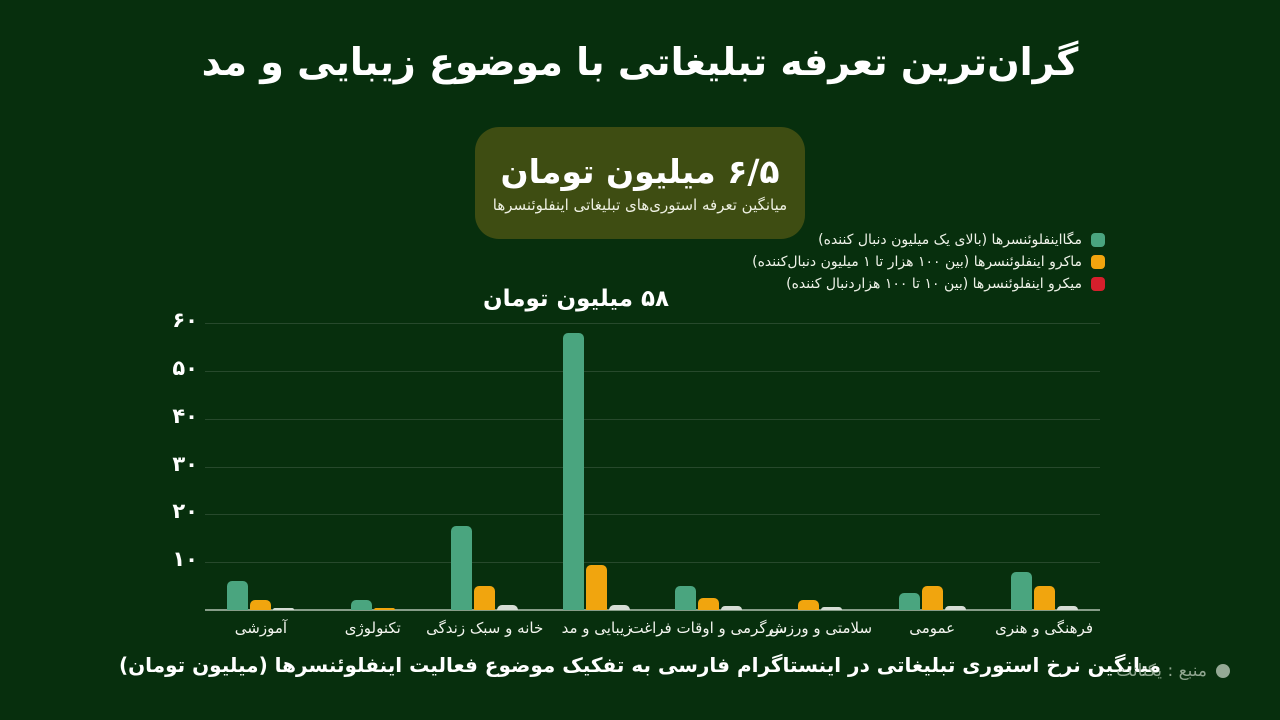  I want to click on source-credit: منبع : یکتانت, so click(1173, 671).